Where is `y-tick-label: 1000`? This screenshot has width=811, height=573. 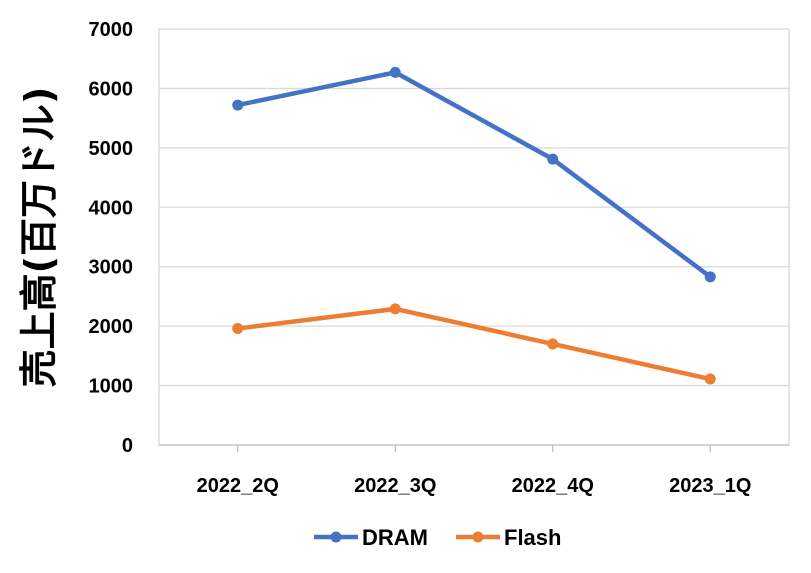
y-tick-label: 1000 is located at coordinates (111, 387).